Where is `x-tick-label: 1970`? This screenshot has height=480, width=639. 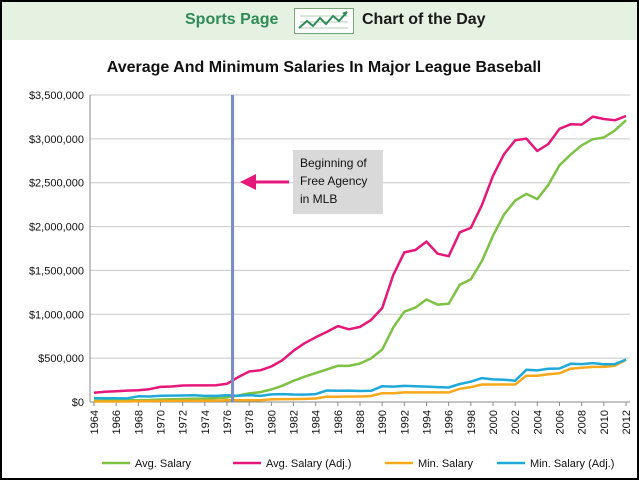
x-tick-label: 1970 is located at coordinates (162, 422).